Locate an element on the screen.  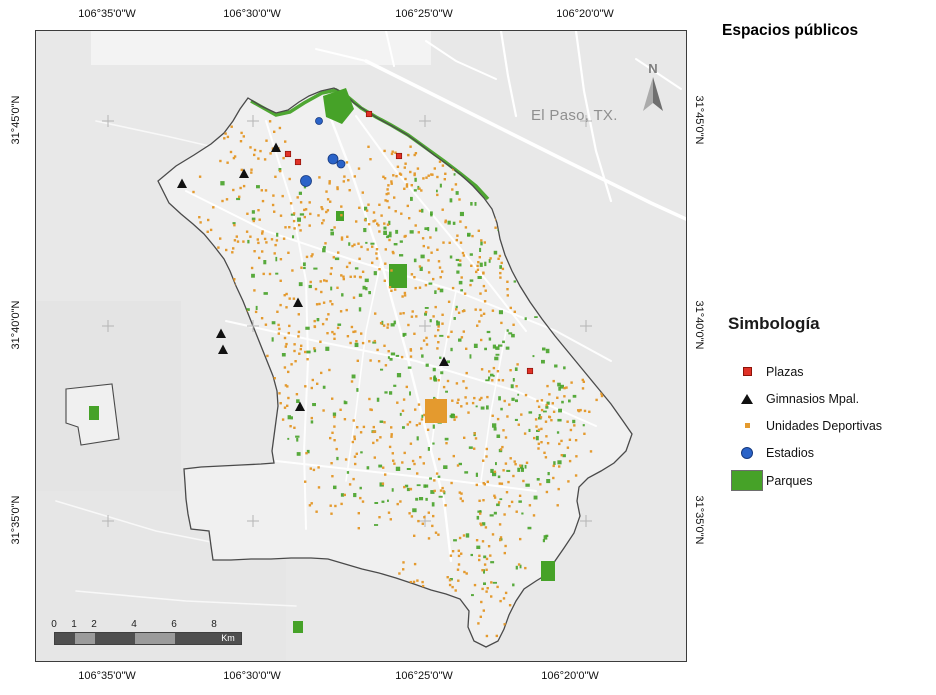
scale-tick: 2 is located at coordinates (94, 624).